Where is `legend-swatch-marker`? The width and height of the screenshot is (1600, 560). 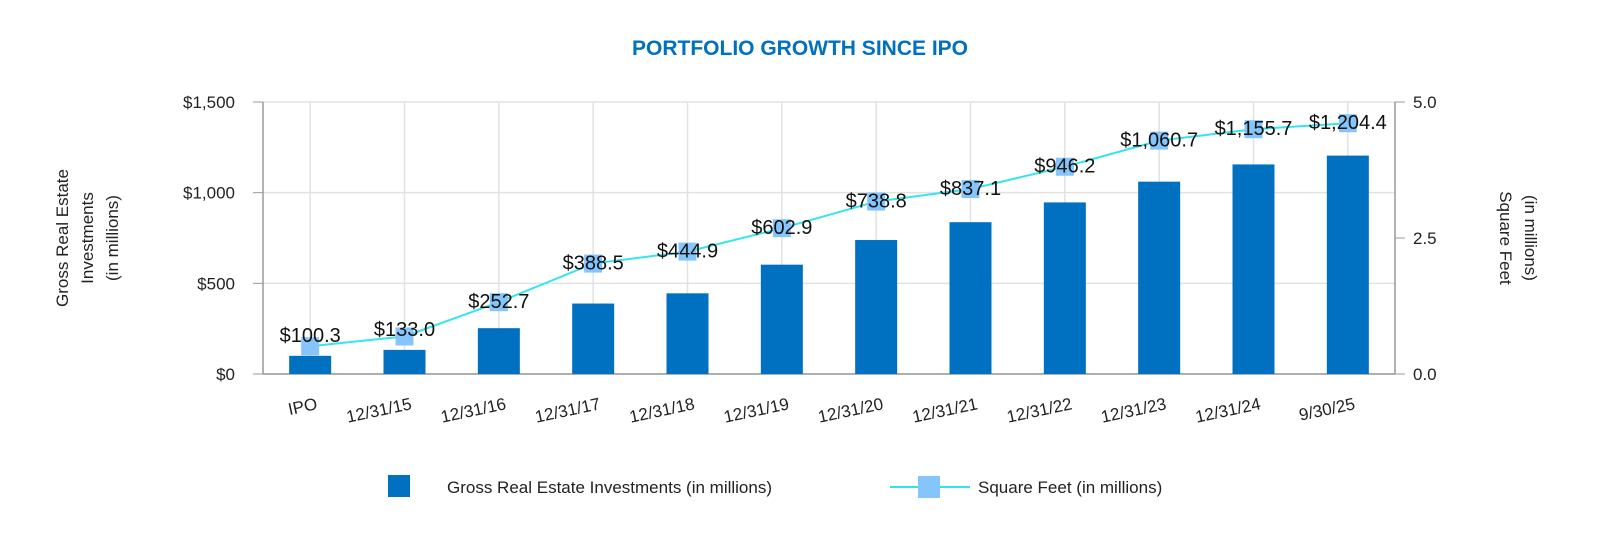 legend-swatch-marker is located at coordinates (929, 487).